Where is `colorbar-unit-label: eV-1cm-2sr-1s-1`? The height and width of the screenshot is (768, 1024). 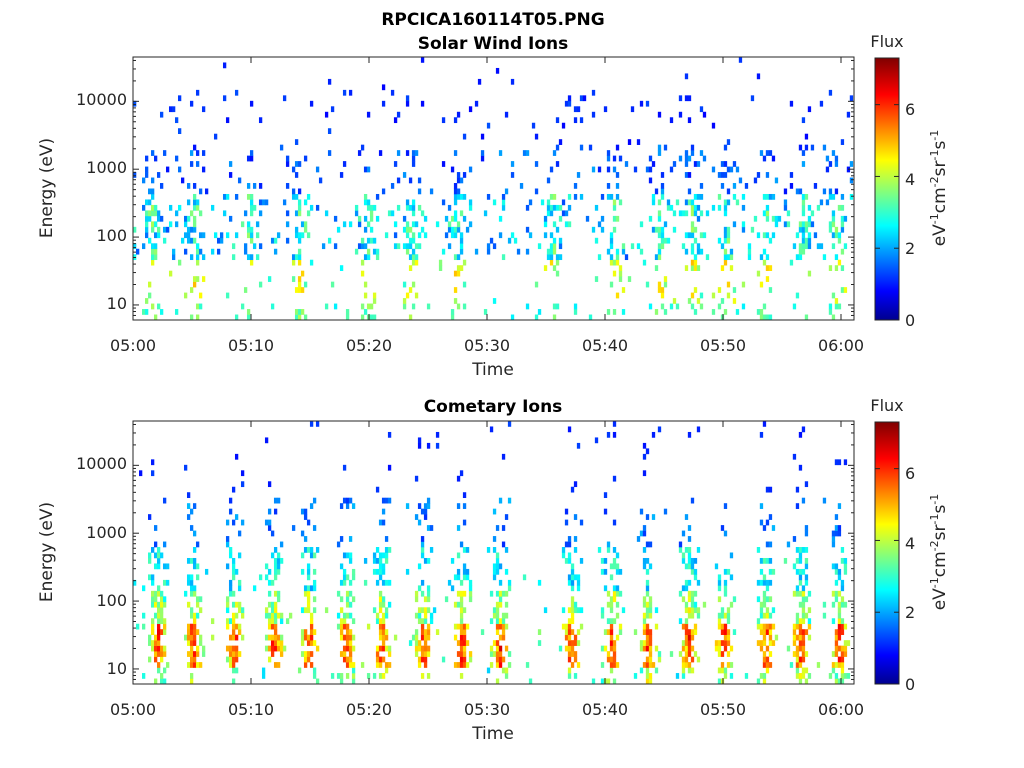 colorbar-unit-label: eV-1cm-2sr-1s-1 is located at coordinates (939, 188).